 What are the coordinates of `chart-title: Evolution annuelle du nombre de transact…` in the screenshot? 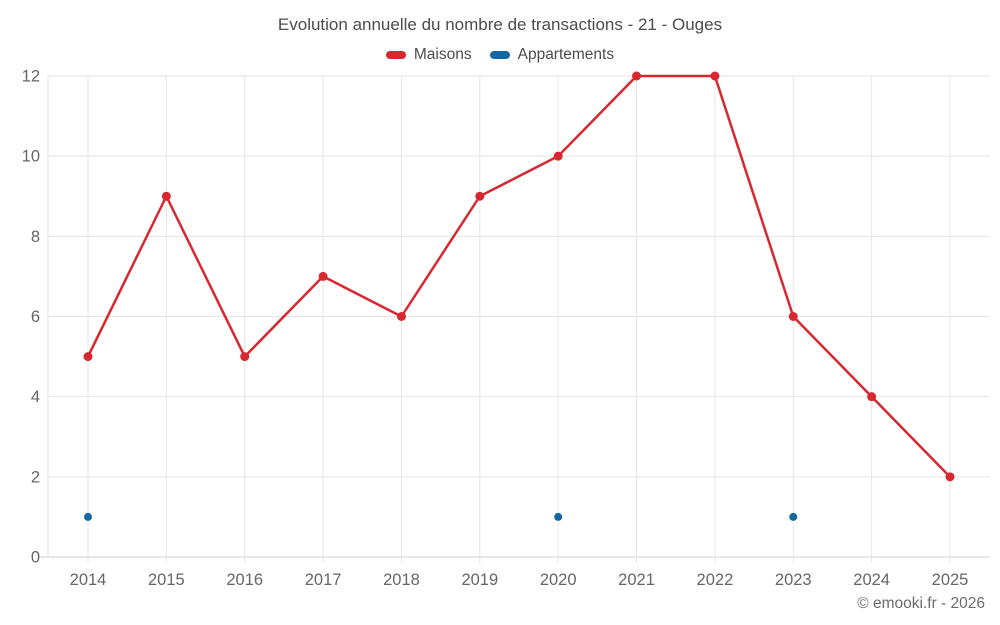 It's located at (500, 24).